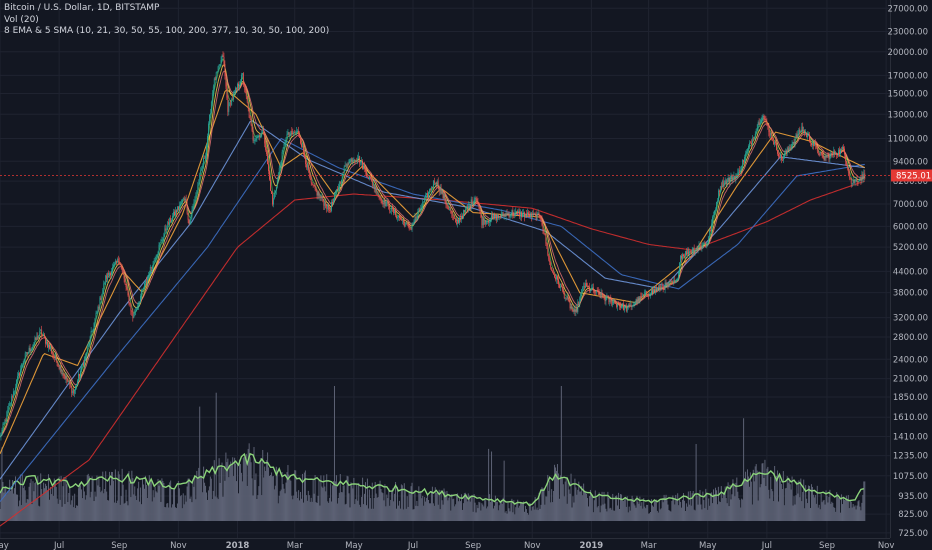 The width and height of the screenshot is (932, 550). What do you see at coordinates (82, 8) in the screenshot?
I see `legend-symbol: Bitcoin / U.S. Dollar, 1D, BITSTAMP` at bounding box center [82, 8].